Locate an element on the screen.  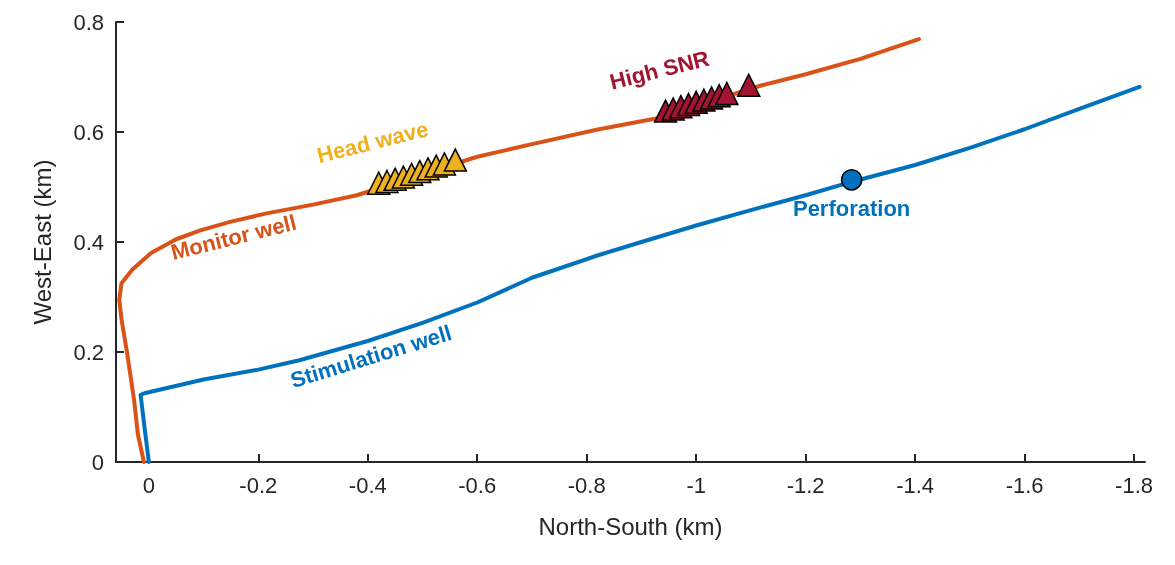
text: Head wave is located at coordinates (372, 142).